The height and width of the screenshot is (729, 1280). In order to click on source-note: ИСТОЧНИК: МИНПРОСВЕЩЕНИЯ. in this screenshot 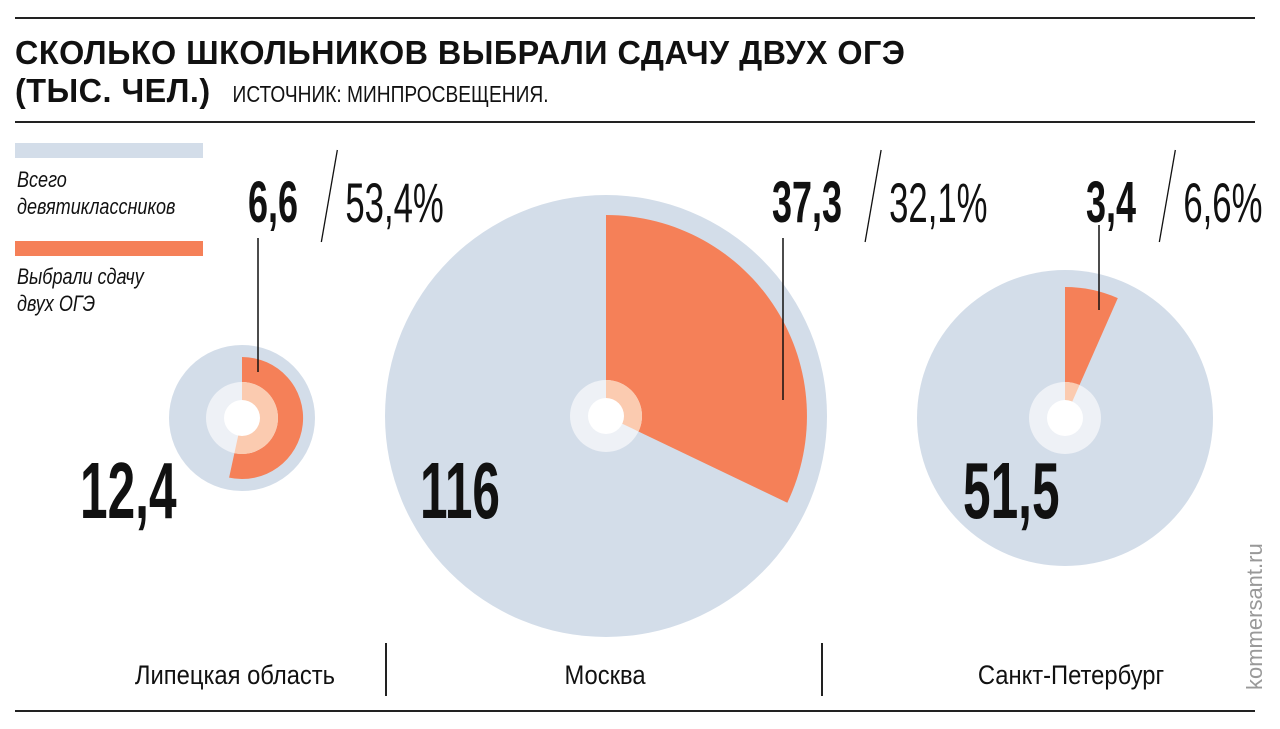, I will do `click(390, 94)`.